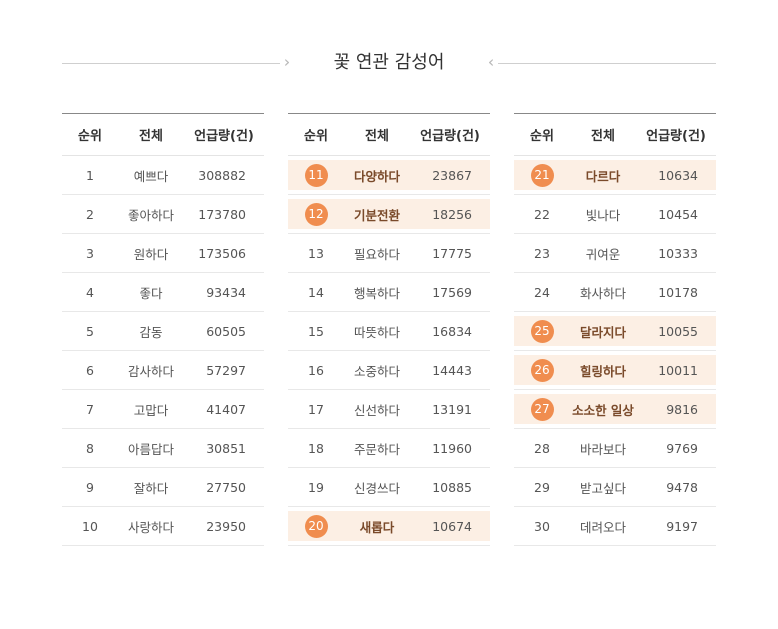  Describe the element at coordinates (90, 526) in the screenshot. I see `rank-cell: 10` at that location.